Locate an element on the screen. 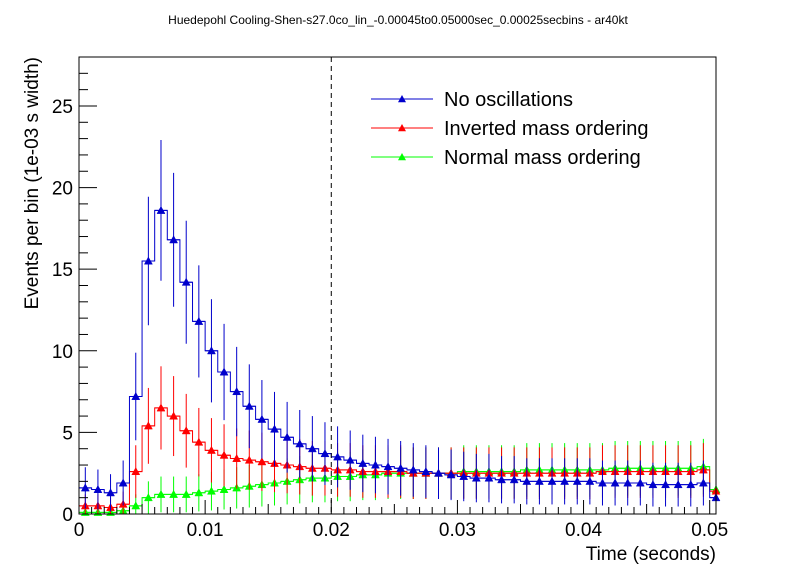  x-tick-label: 0.04 is located at coordinates (583, 530).